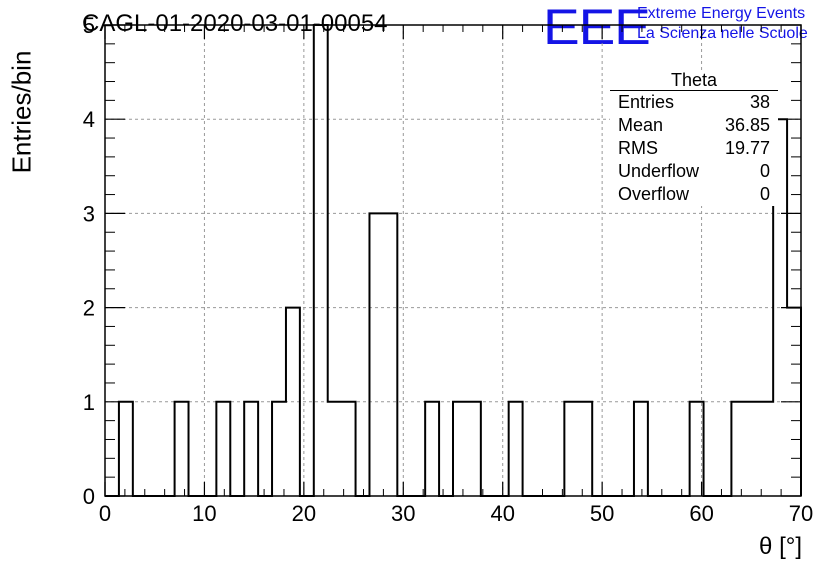 The image size is (836, 572). Describe the element at coordinates (747, 148) in the screenshot. I see `stats-value: 19.77` at that location.